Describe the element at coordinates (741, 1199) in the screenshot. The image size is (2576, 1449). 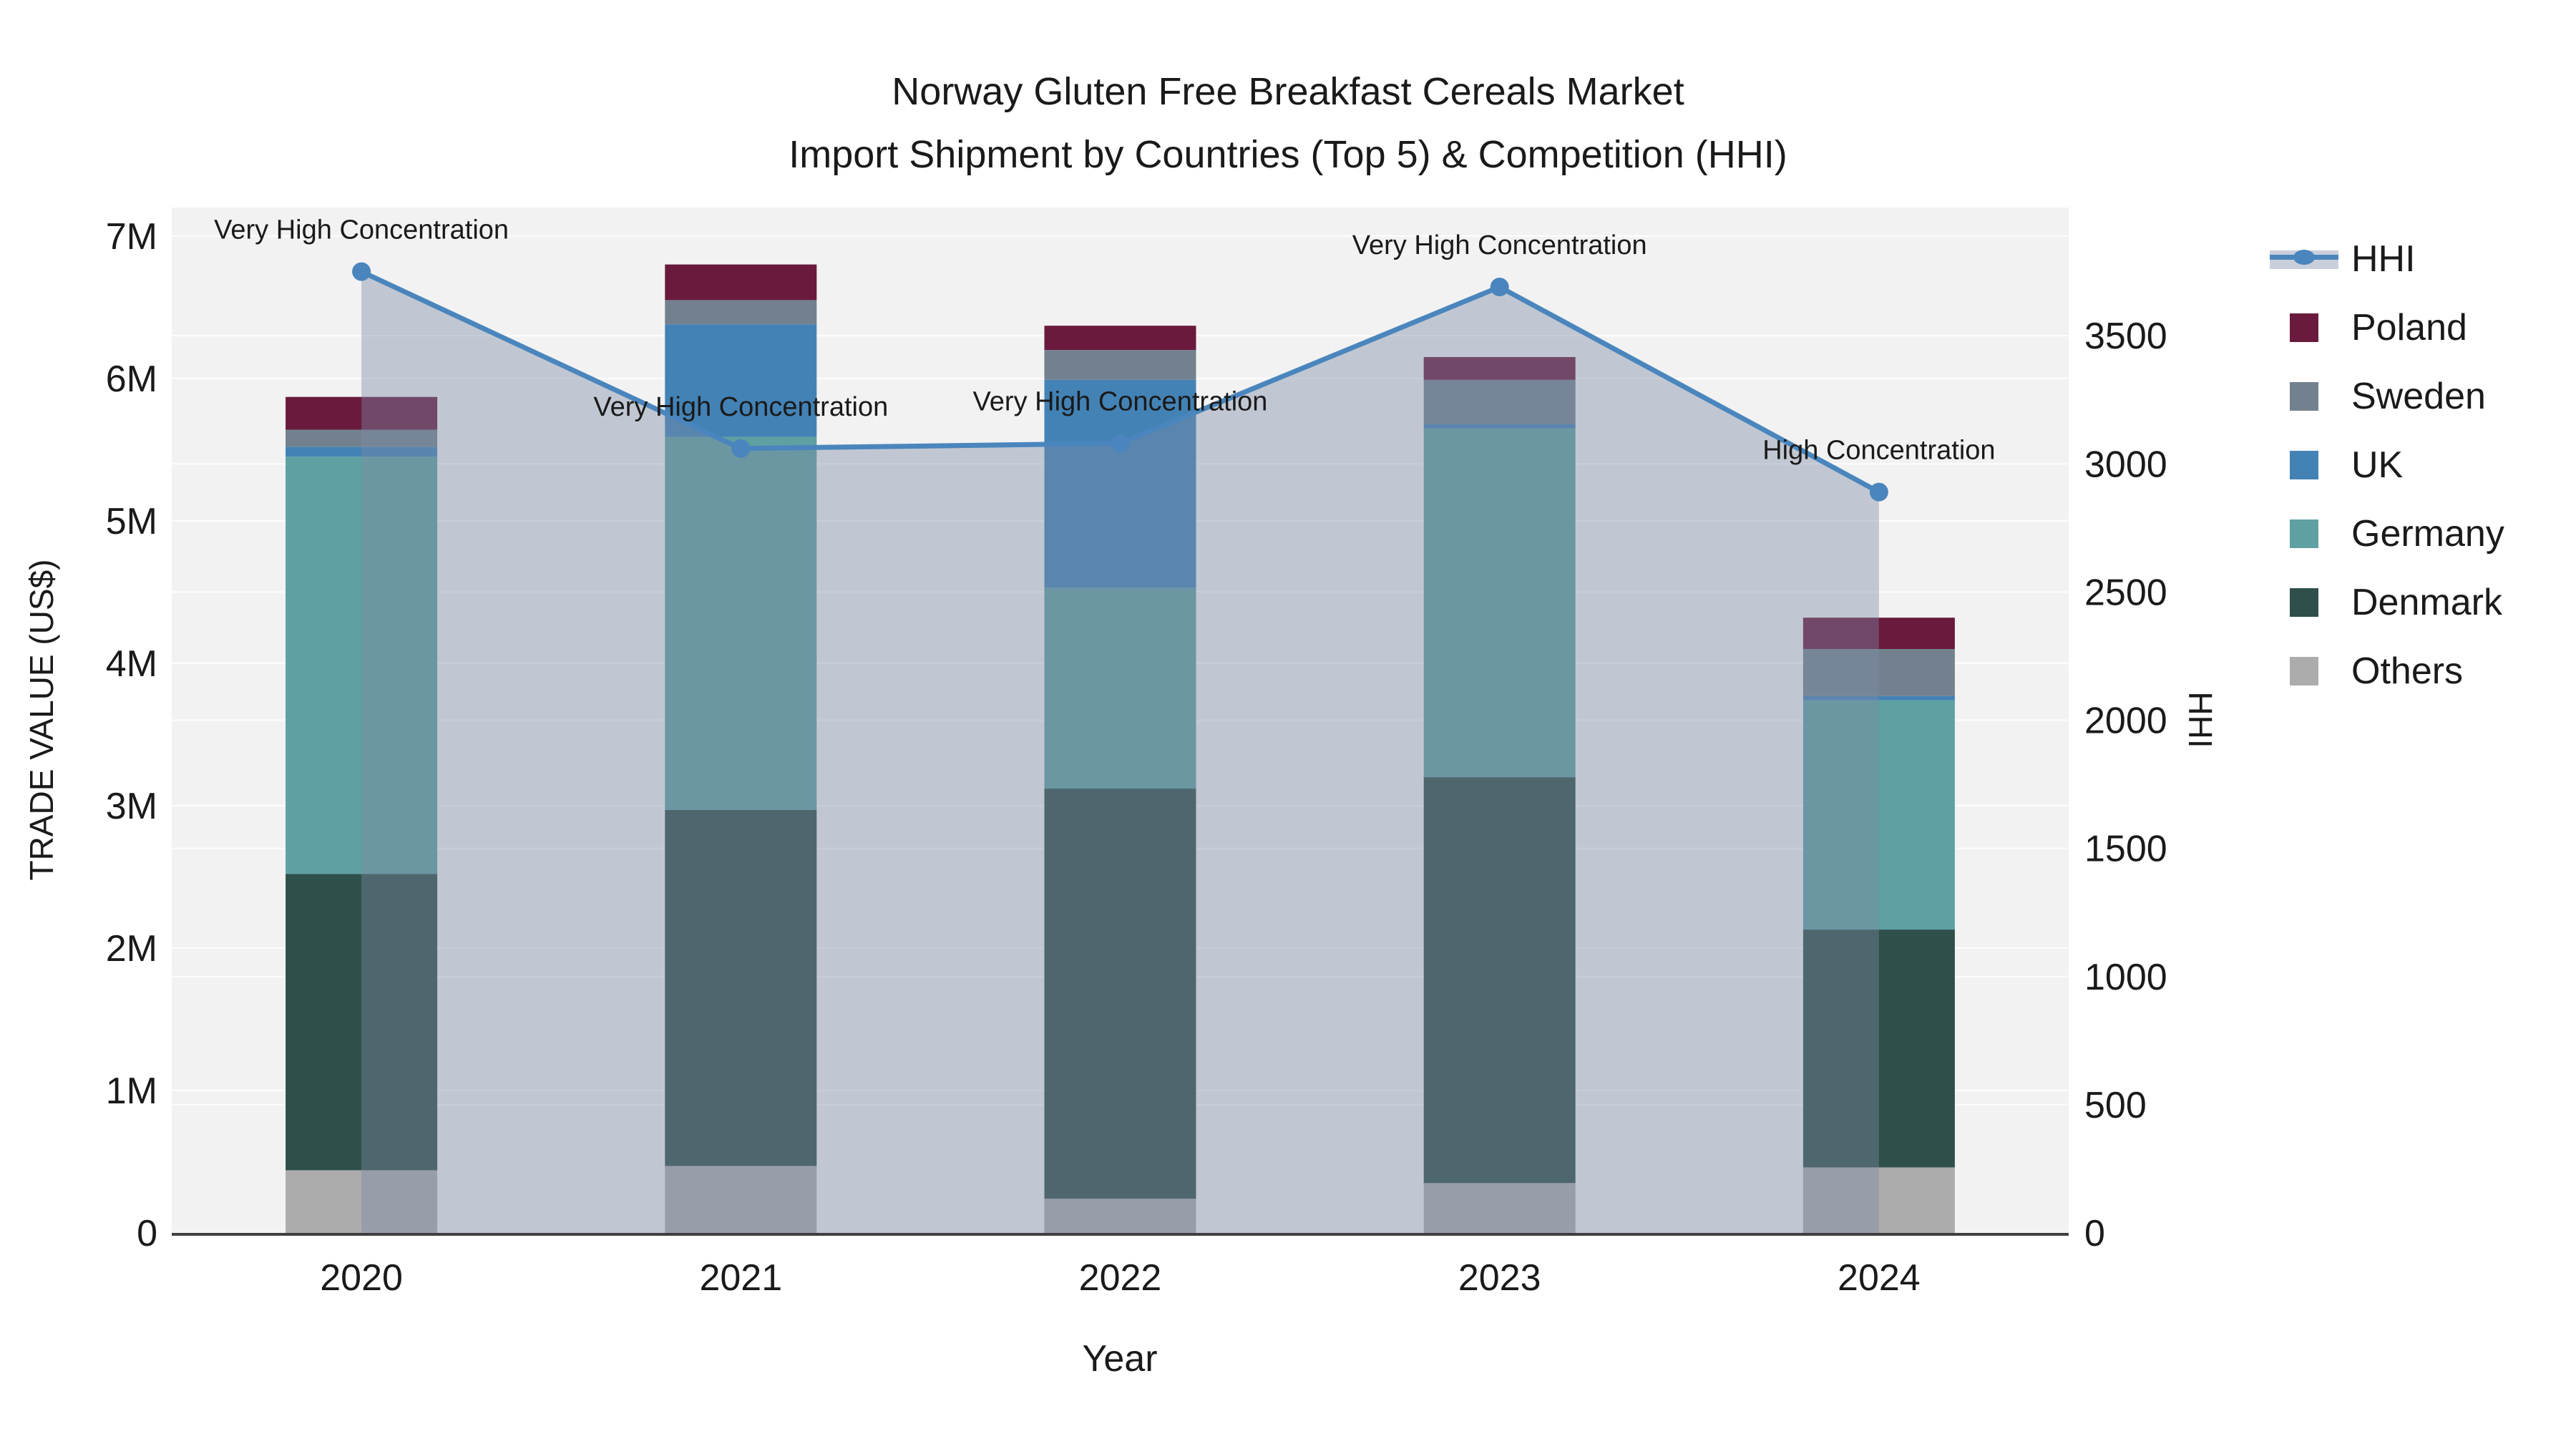
I see `bar-segment-others-2021` at that location.